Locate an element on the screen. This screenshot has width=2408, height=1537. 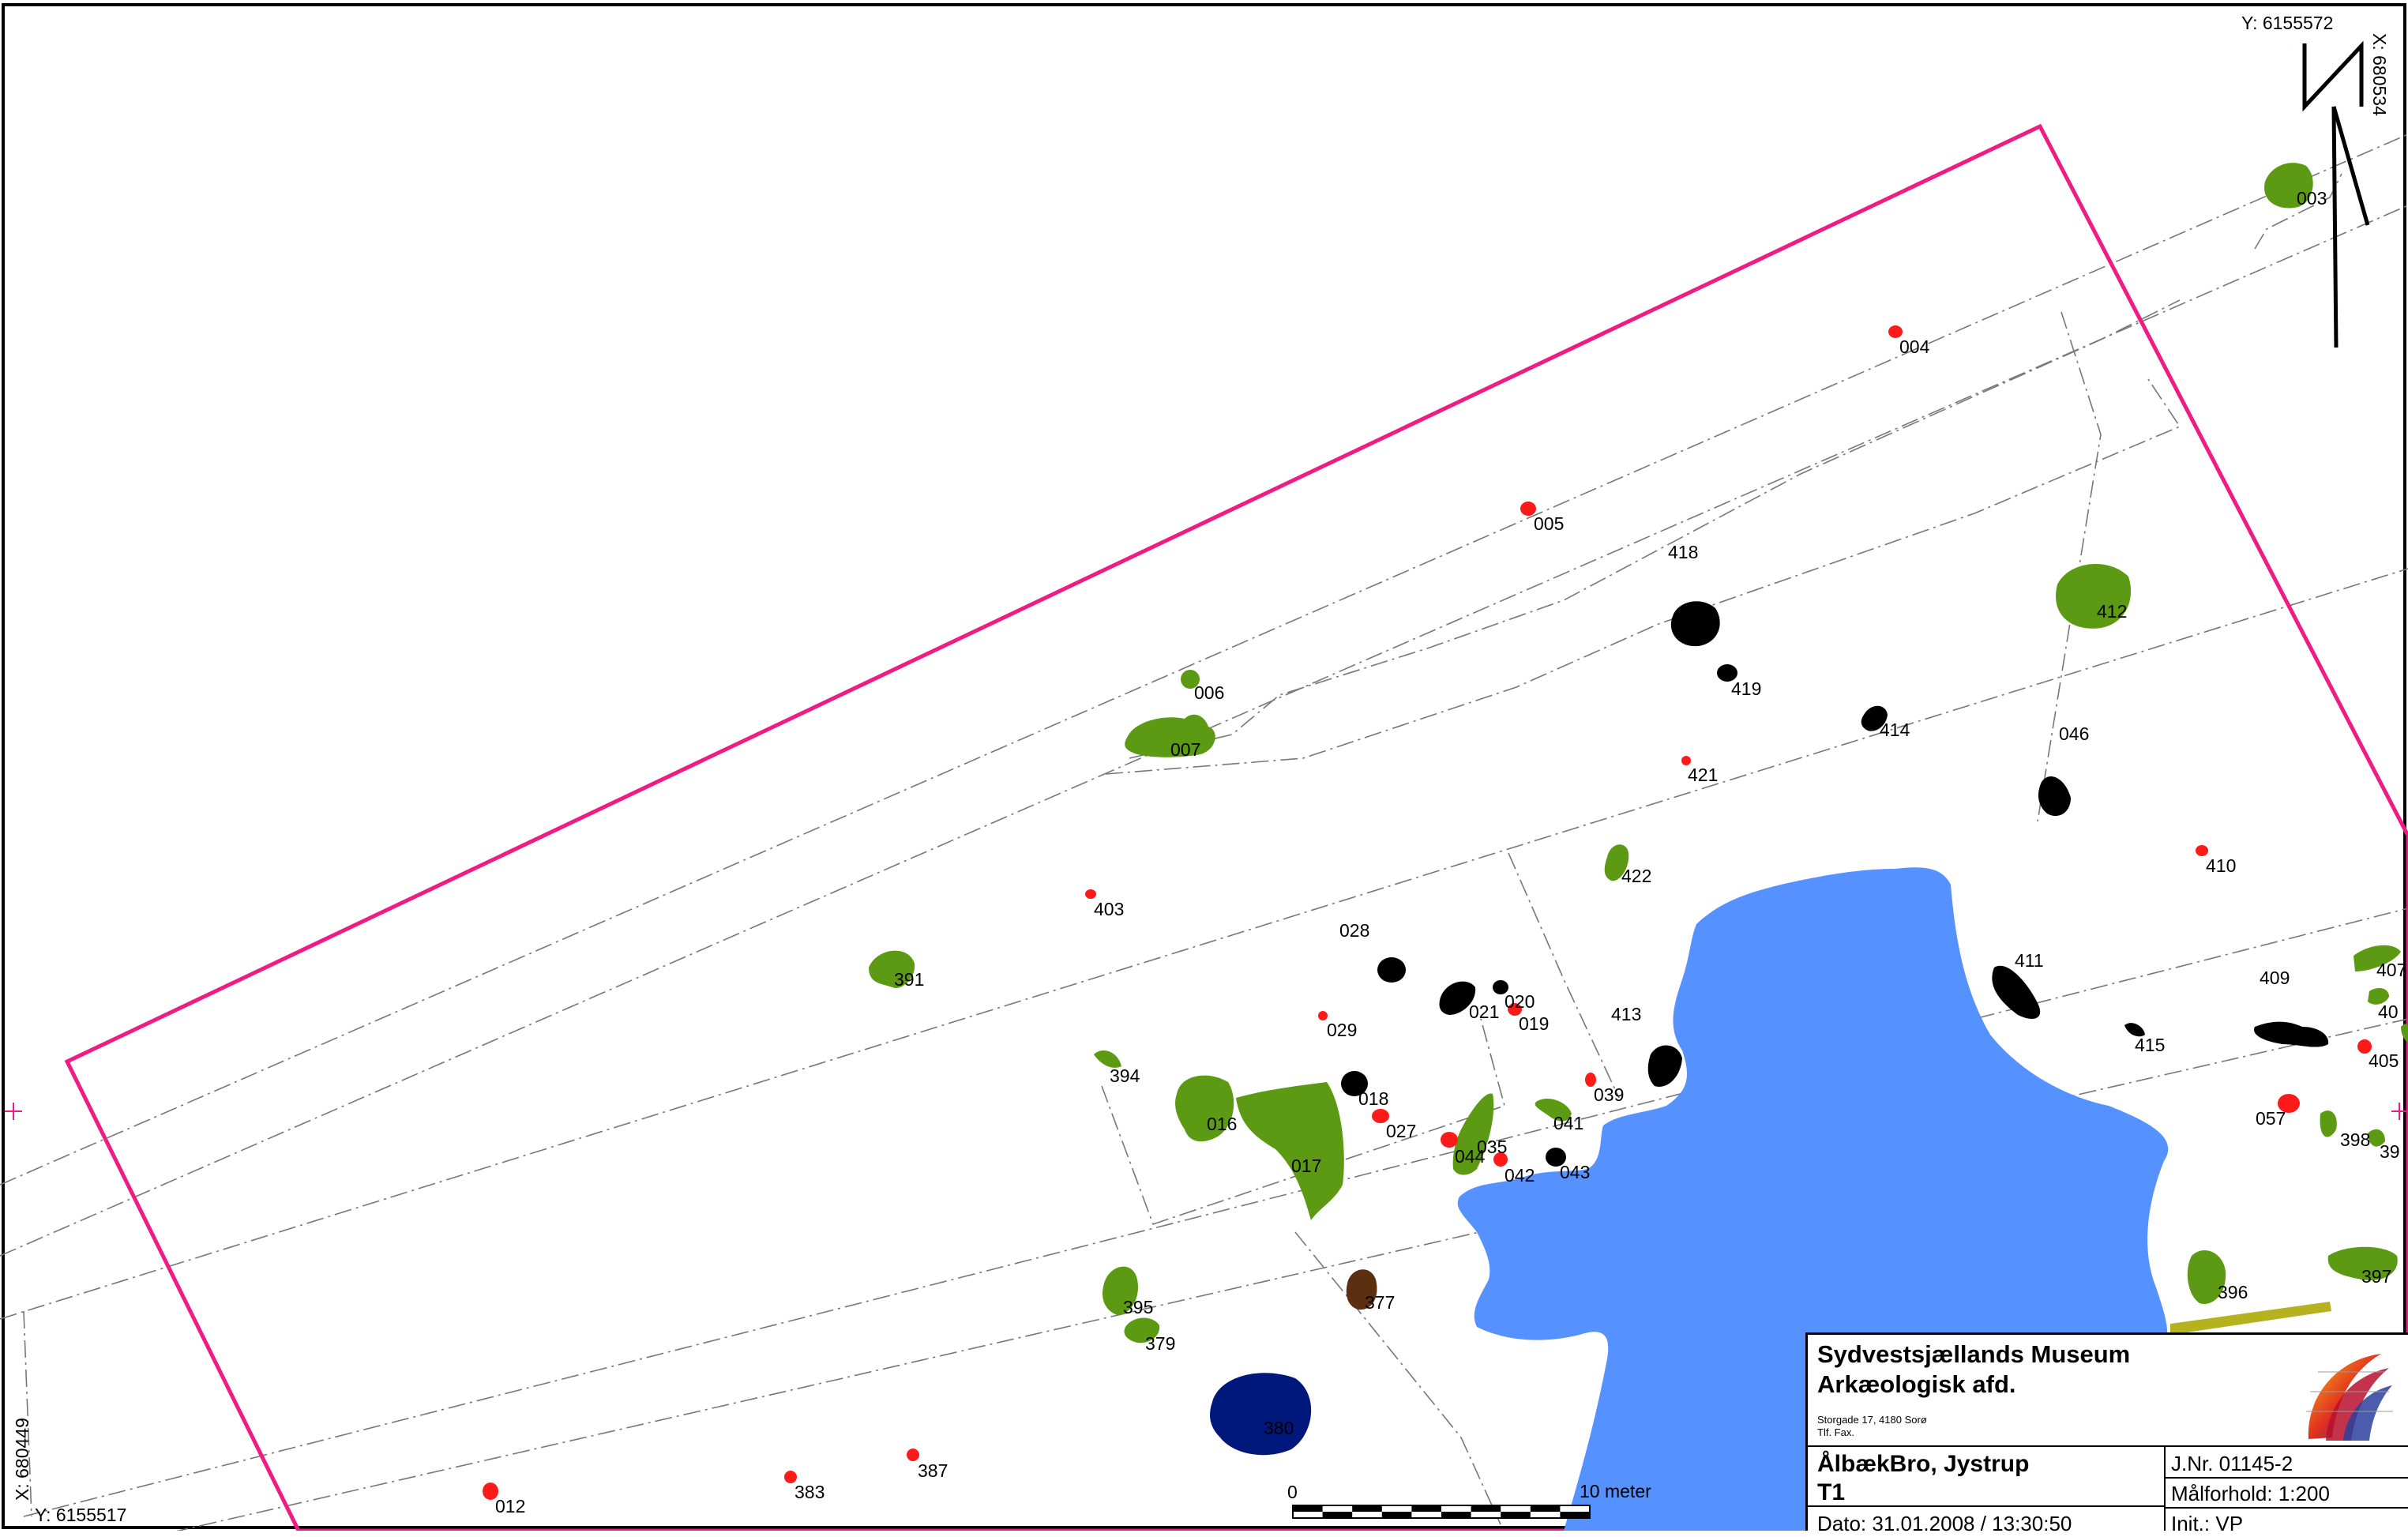
feature-label-421: 421 is located at coordinates (1703, 775).